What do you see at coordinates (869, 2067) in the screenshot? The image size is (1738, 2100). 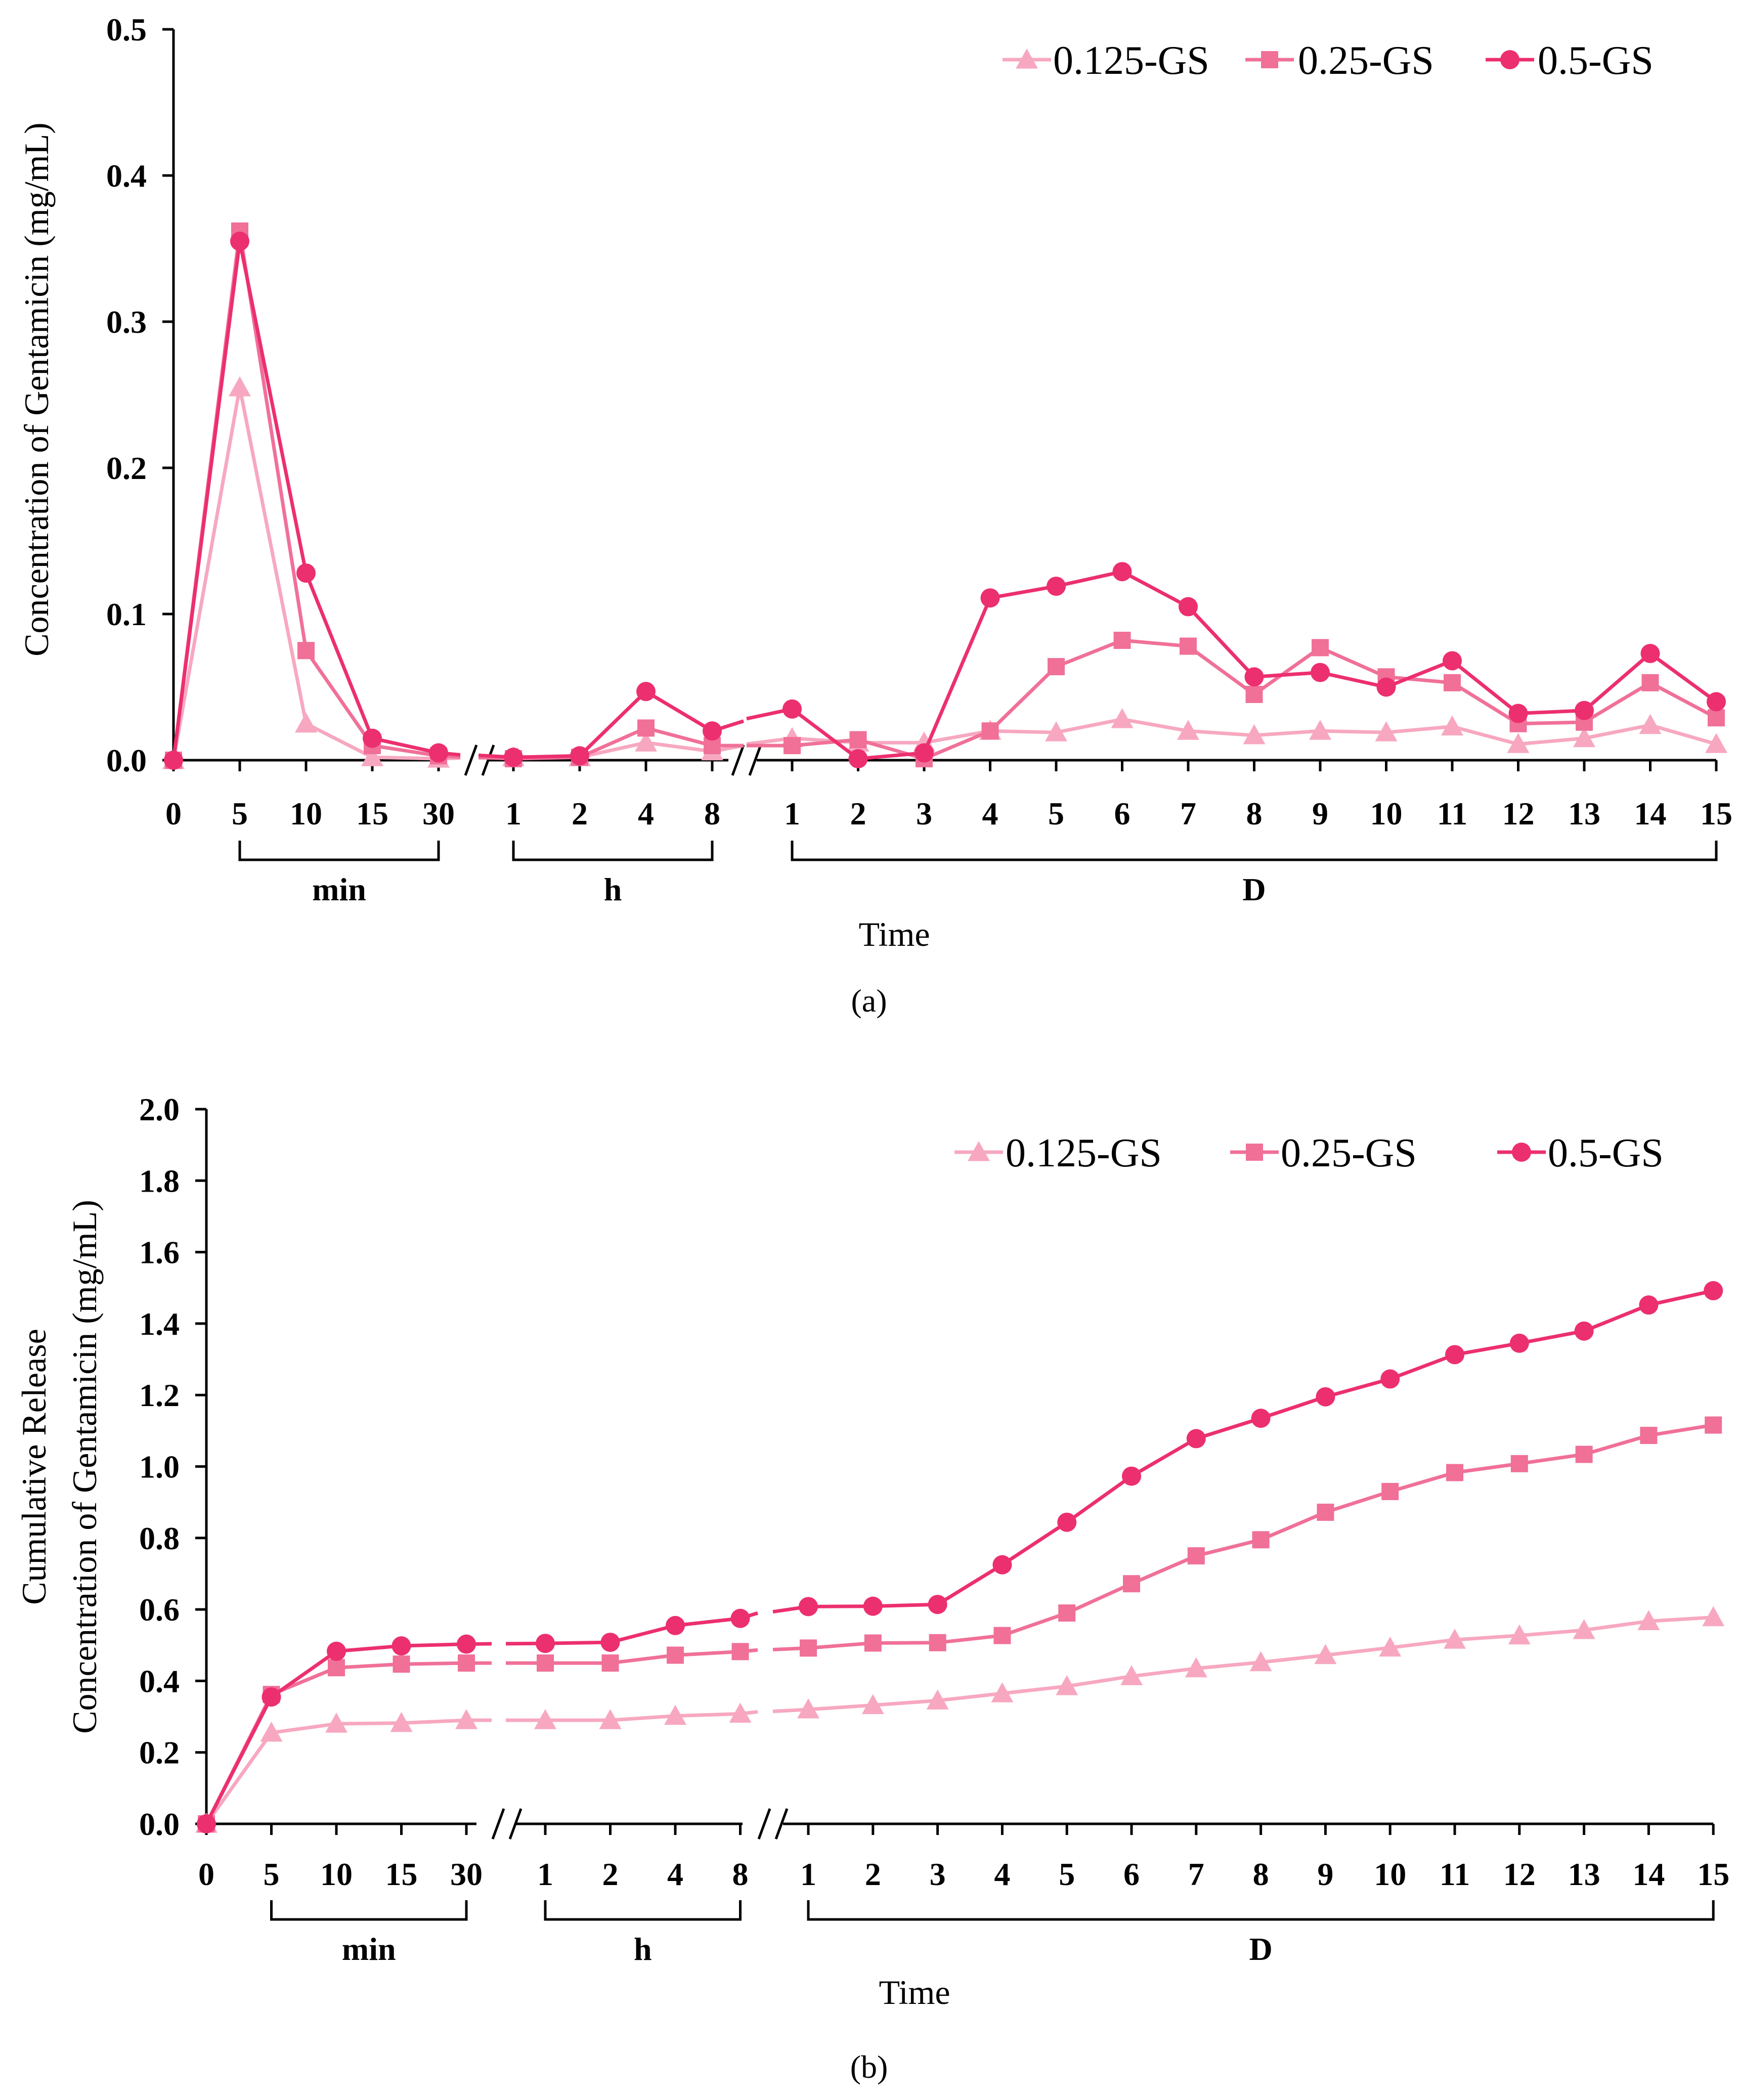 I see `figure-caption: (b)` at bounding box center [869, 2067].